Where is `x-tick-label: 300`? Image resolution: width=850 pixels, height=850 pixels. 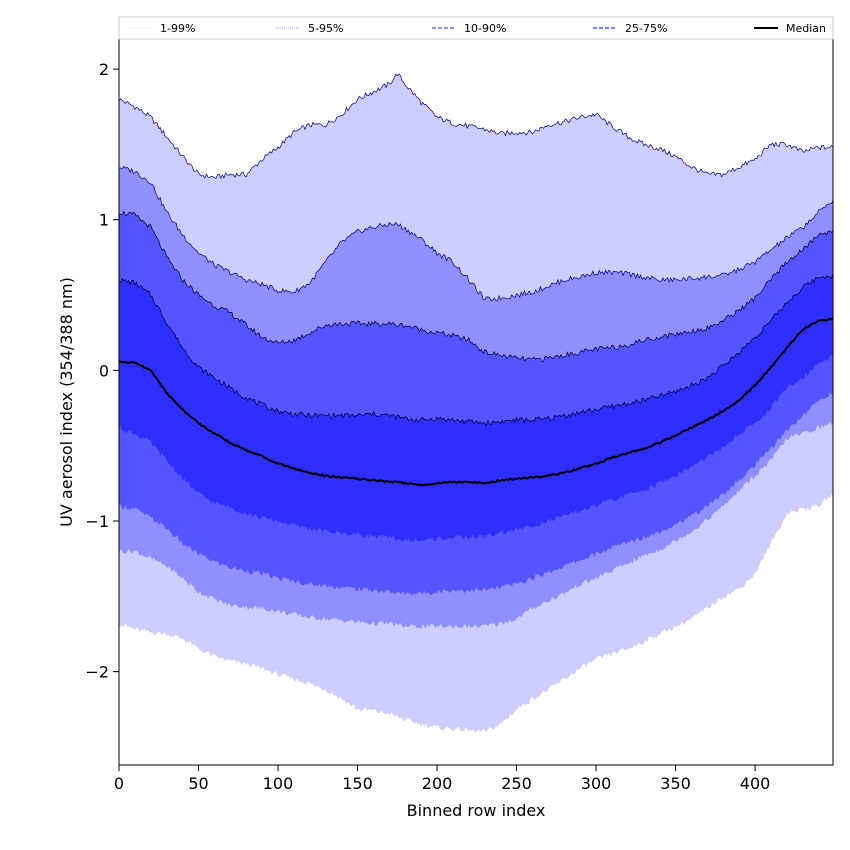
x-tick-label: 300 is located at coordinates (596, 783).